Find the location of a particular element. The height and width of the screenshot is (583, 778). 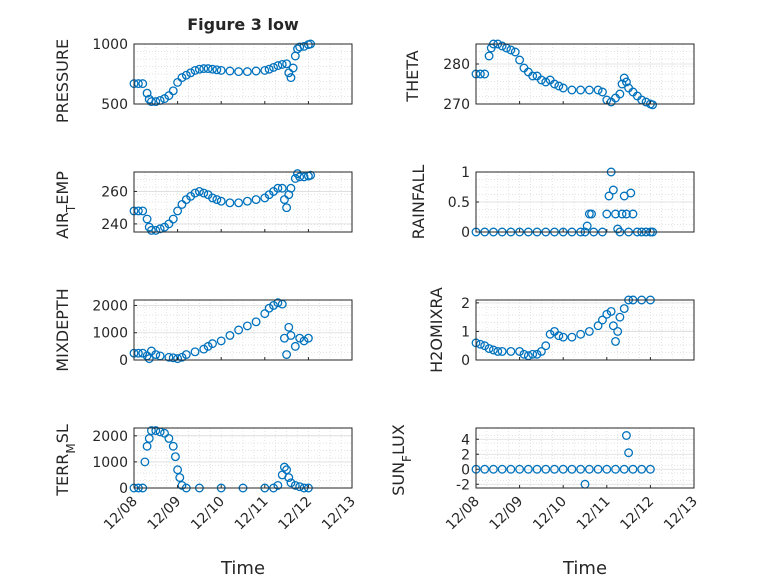

plot-air-temp: 240 260 is located at coordinates (227, 202).